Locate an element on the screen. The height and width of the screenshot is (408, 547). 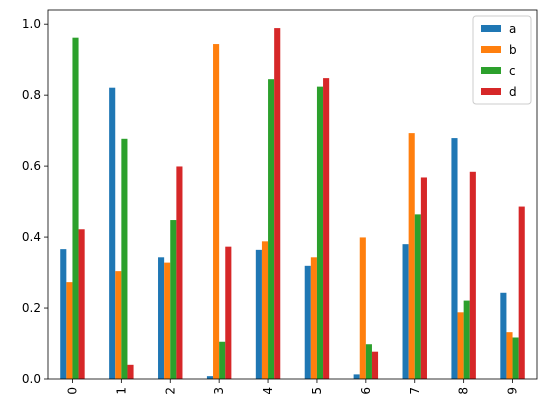
y-tick-label: 0.4 is located at coordinates (31, 237).